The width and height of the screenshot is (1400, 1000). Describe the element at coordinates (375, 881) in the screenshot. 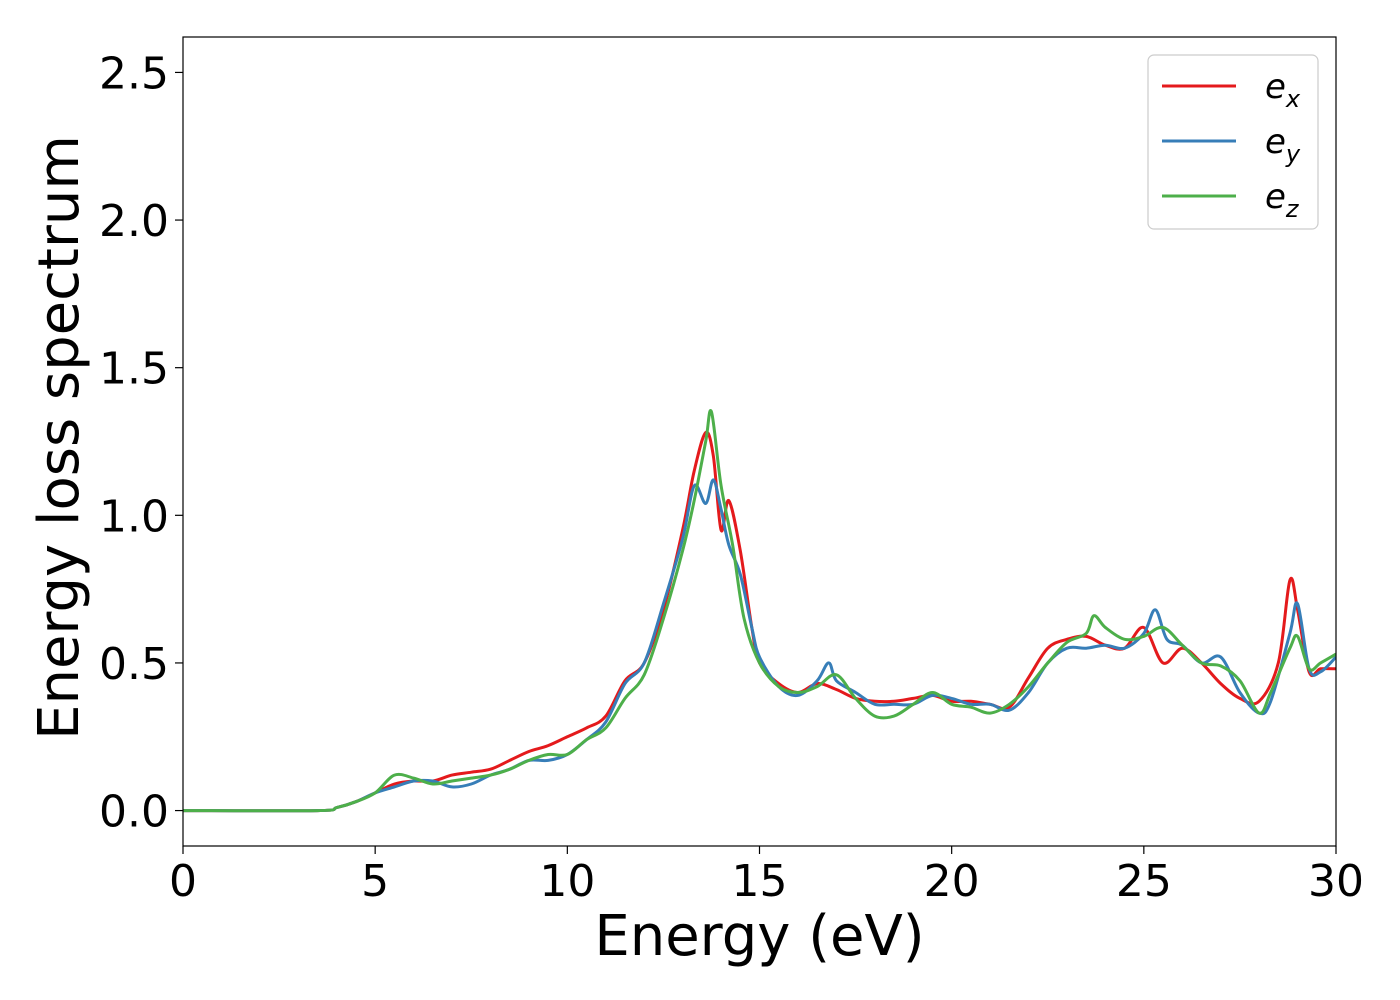

I see `x-tick-label: 5` at that location.